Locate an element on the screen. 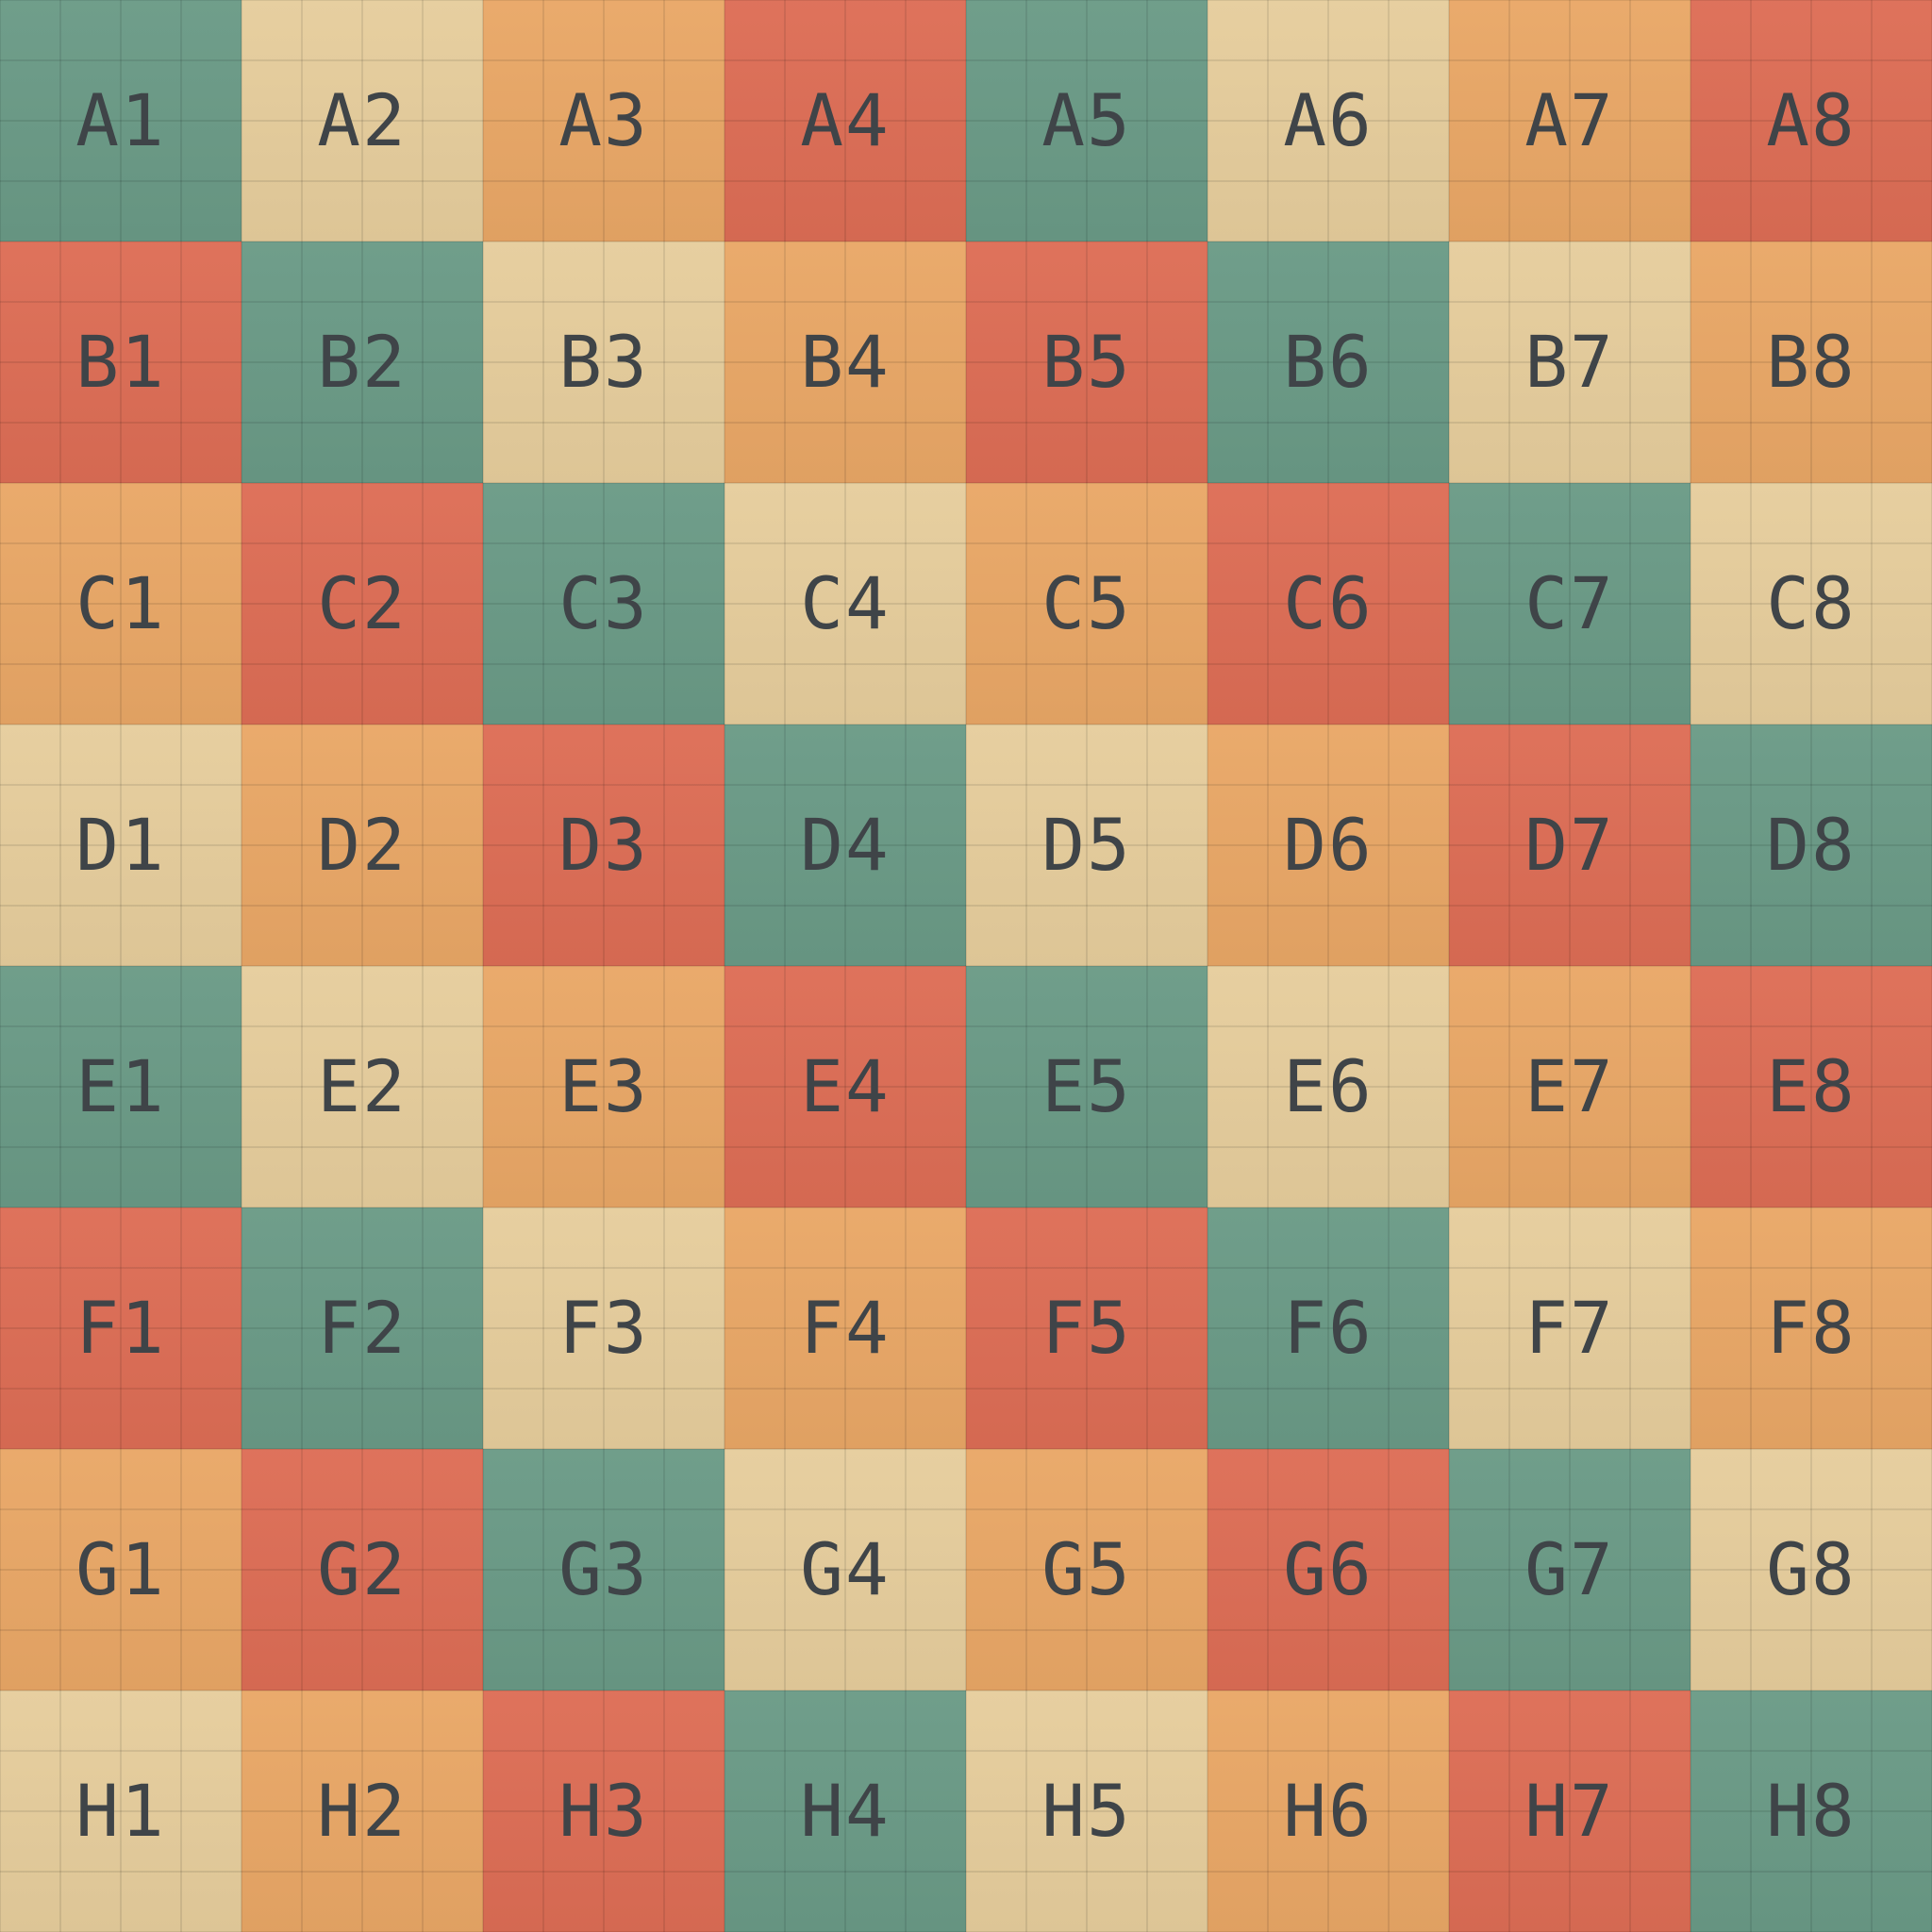 The height and width of the screenshot is (1932, 1932). board-cell-g1: G1 is located at coordinates (121, 1569).